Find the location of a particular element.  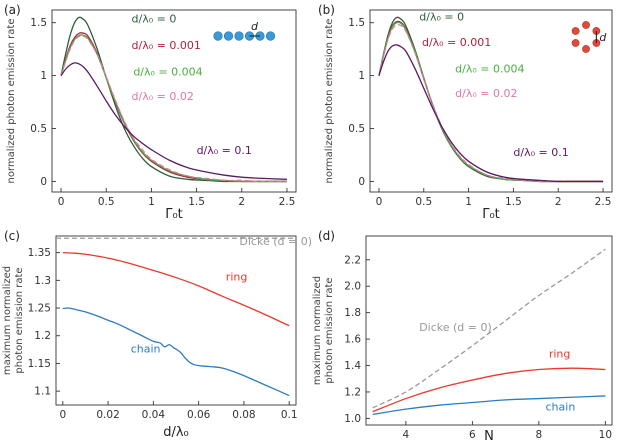

x-tick-label: 0.02 is located at coordinates (107, 415).